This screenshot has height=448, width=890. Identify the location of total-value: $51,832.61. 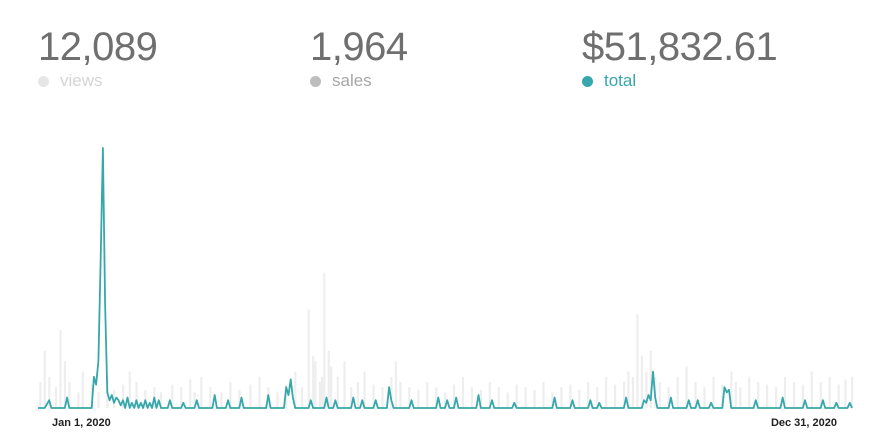
(680, 47).